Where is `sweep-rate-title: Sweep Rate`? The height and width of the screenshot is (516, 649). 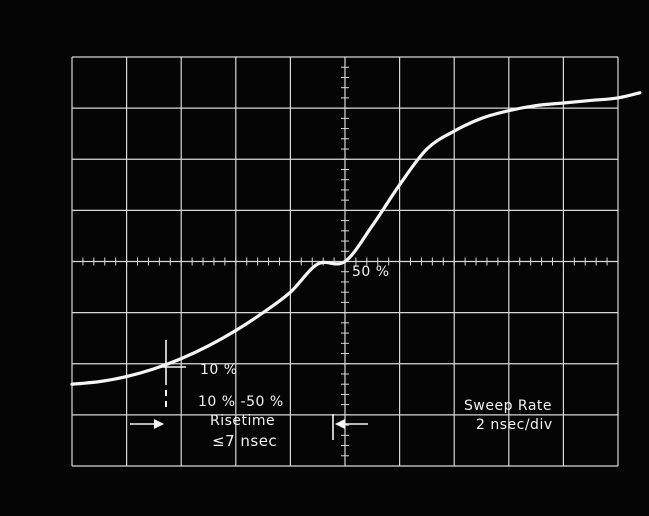 sweep-rate-title: Sweep Rate is located at coordinates (508, 406).